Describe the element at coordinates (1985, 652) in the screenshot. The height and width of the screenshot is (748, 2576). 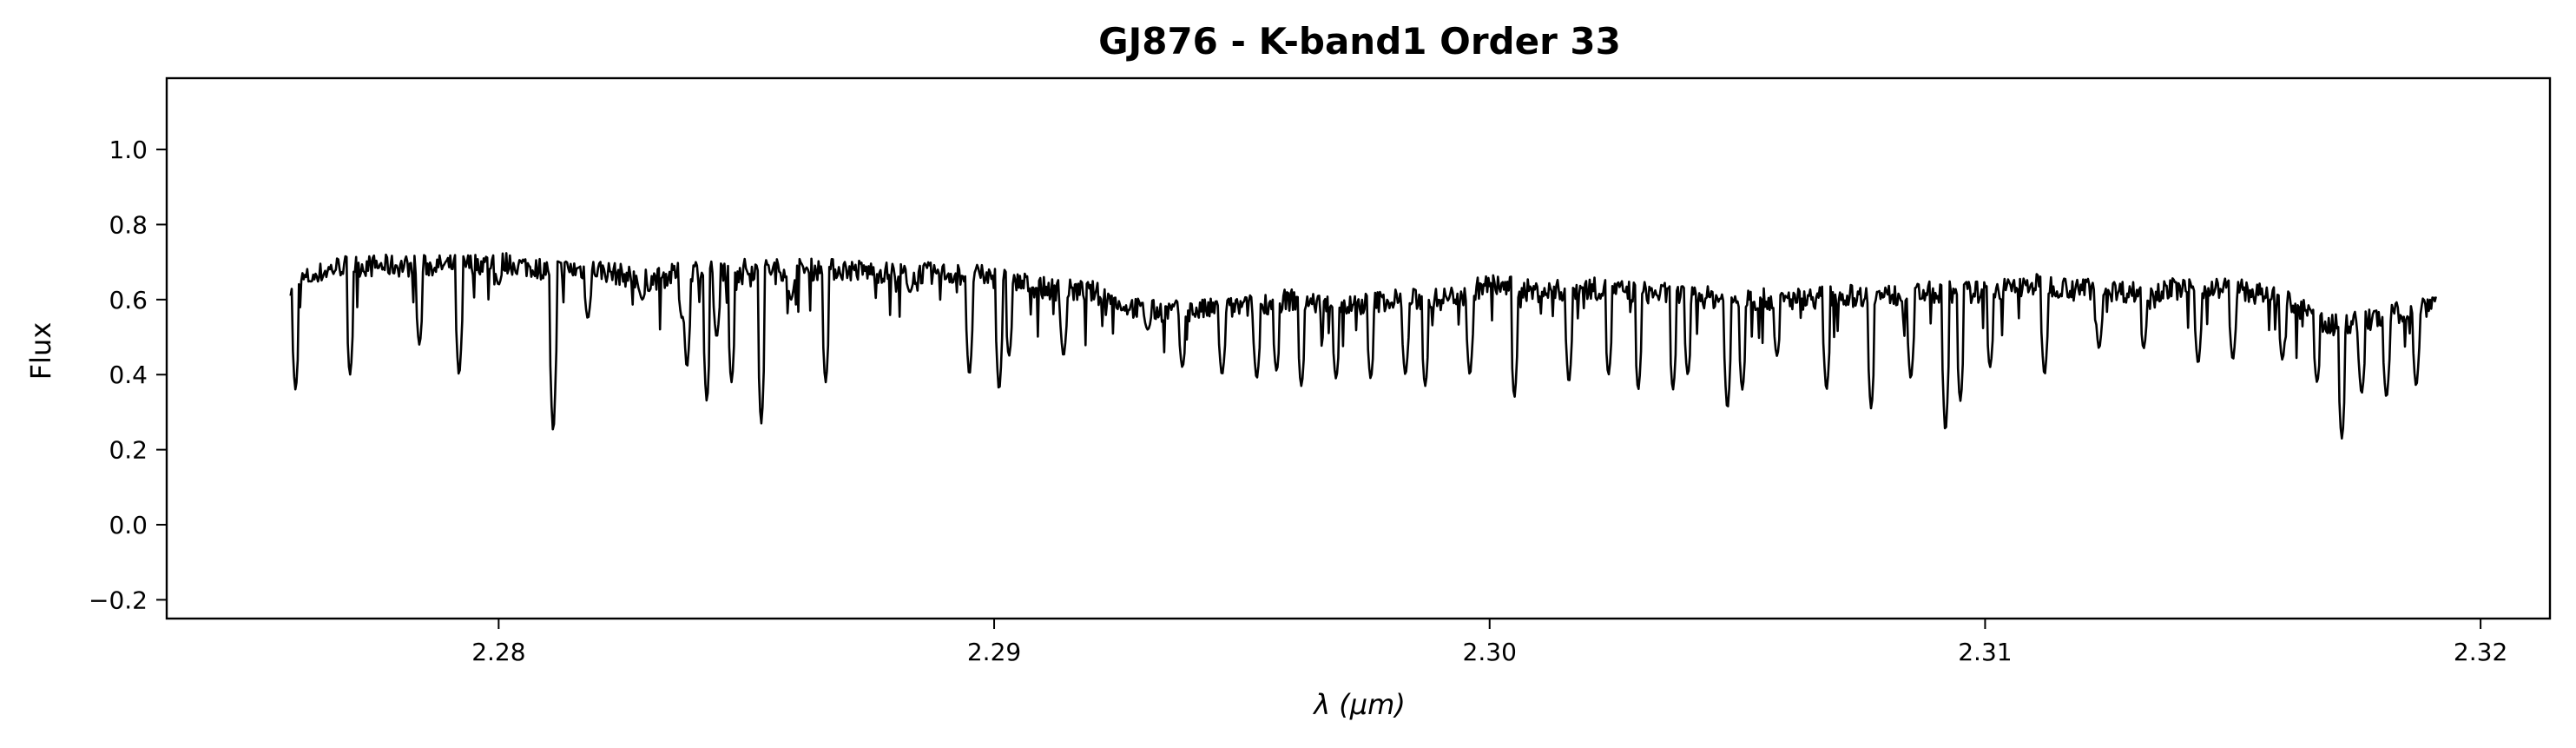
I see `x-tick-label: 2.31` at that location.